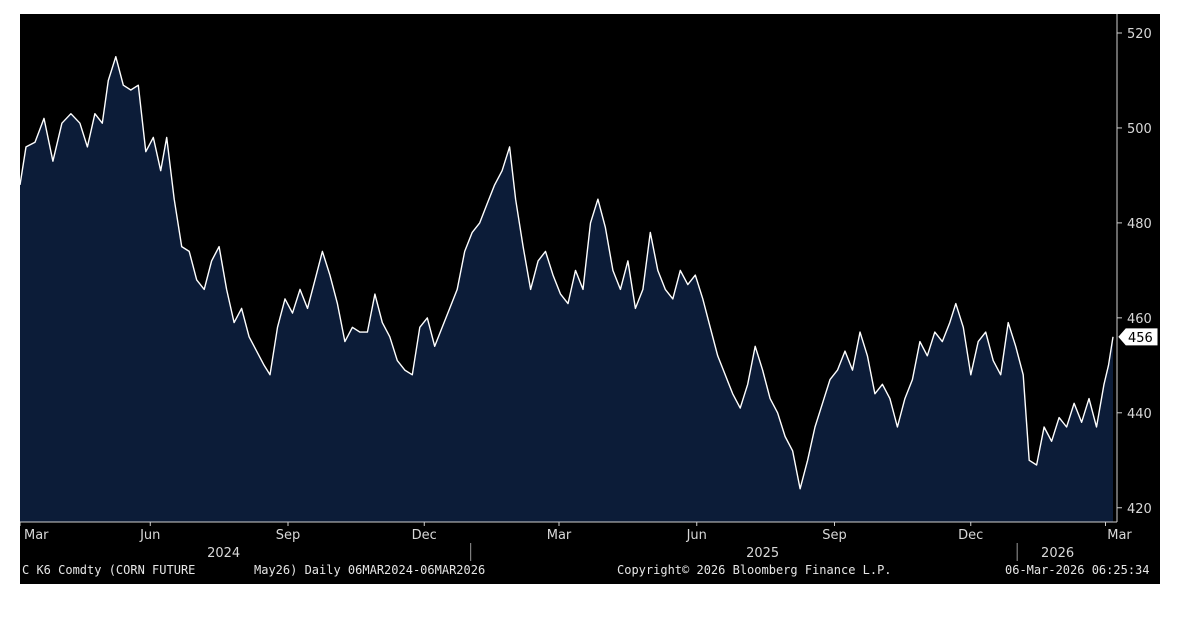 Image resolution: width=1200 pixels, height=620 pixels. Describe the element at coordinates (1139, 509) in the screenshot. I see `y-tick-label: 420` at that location.